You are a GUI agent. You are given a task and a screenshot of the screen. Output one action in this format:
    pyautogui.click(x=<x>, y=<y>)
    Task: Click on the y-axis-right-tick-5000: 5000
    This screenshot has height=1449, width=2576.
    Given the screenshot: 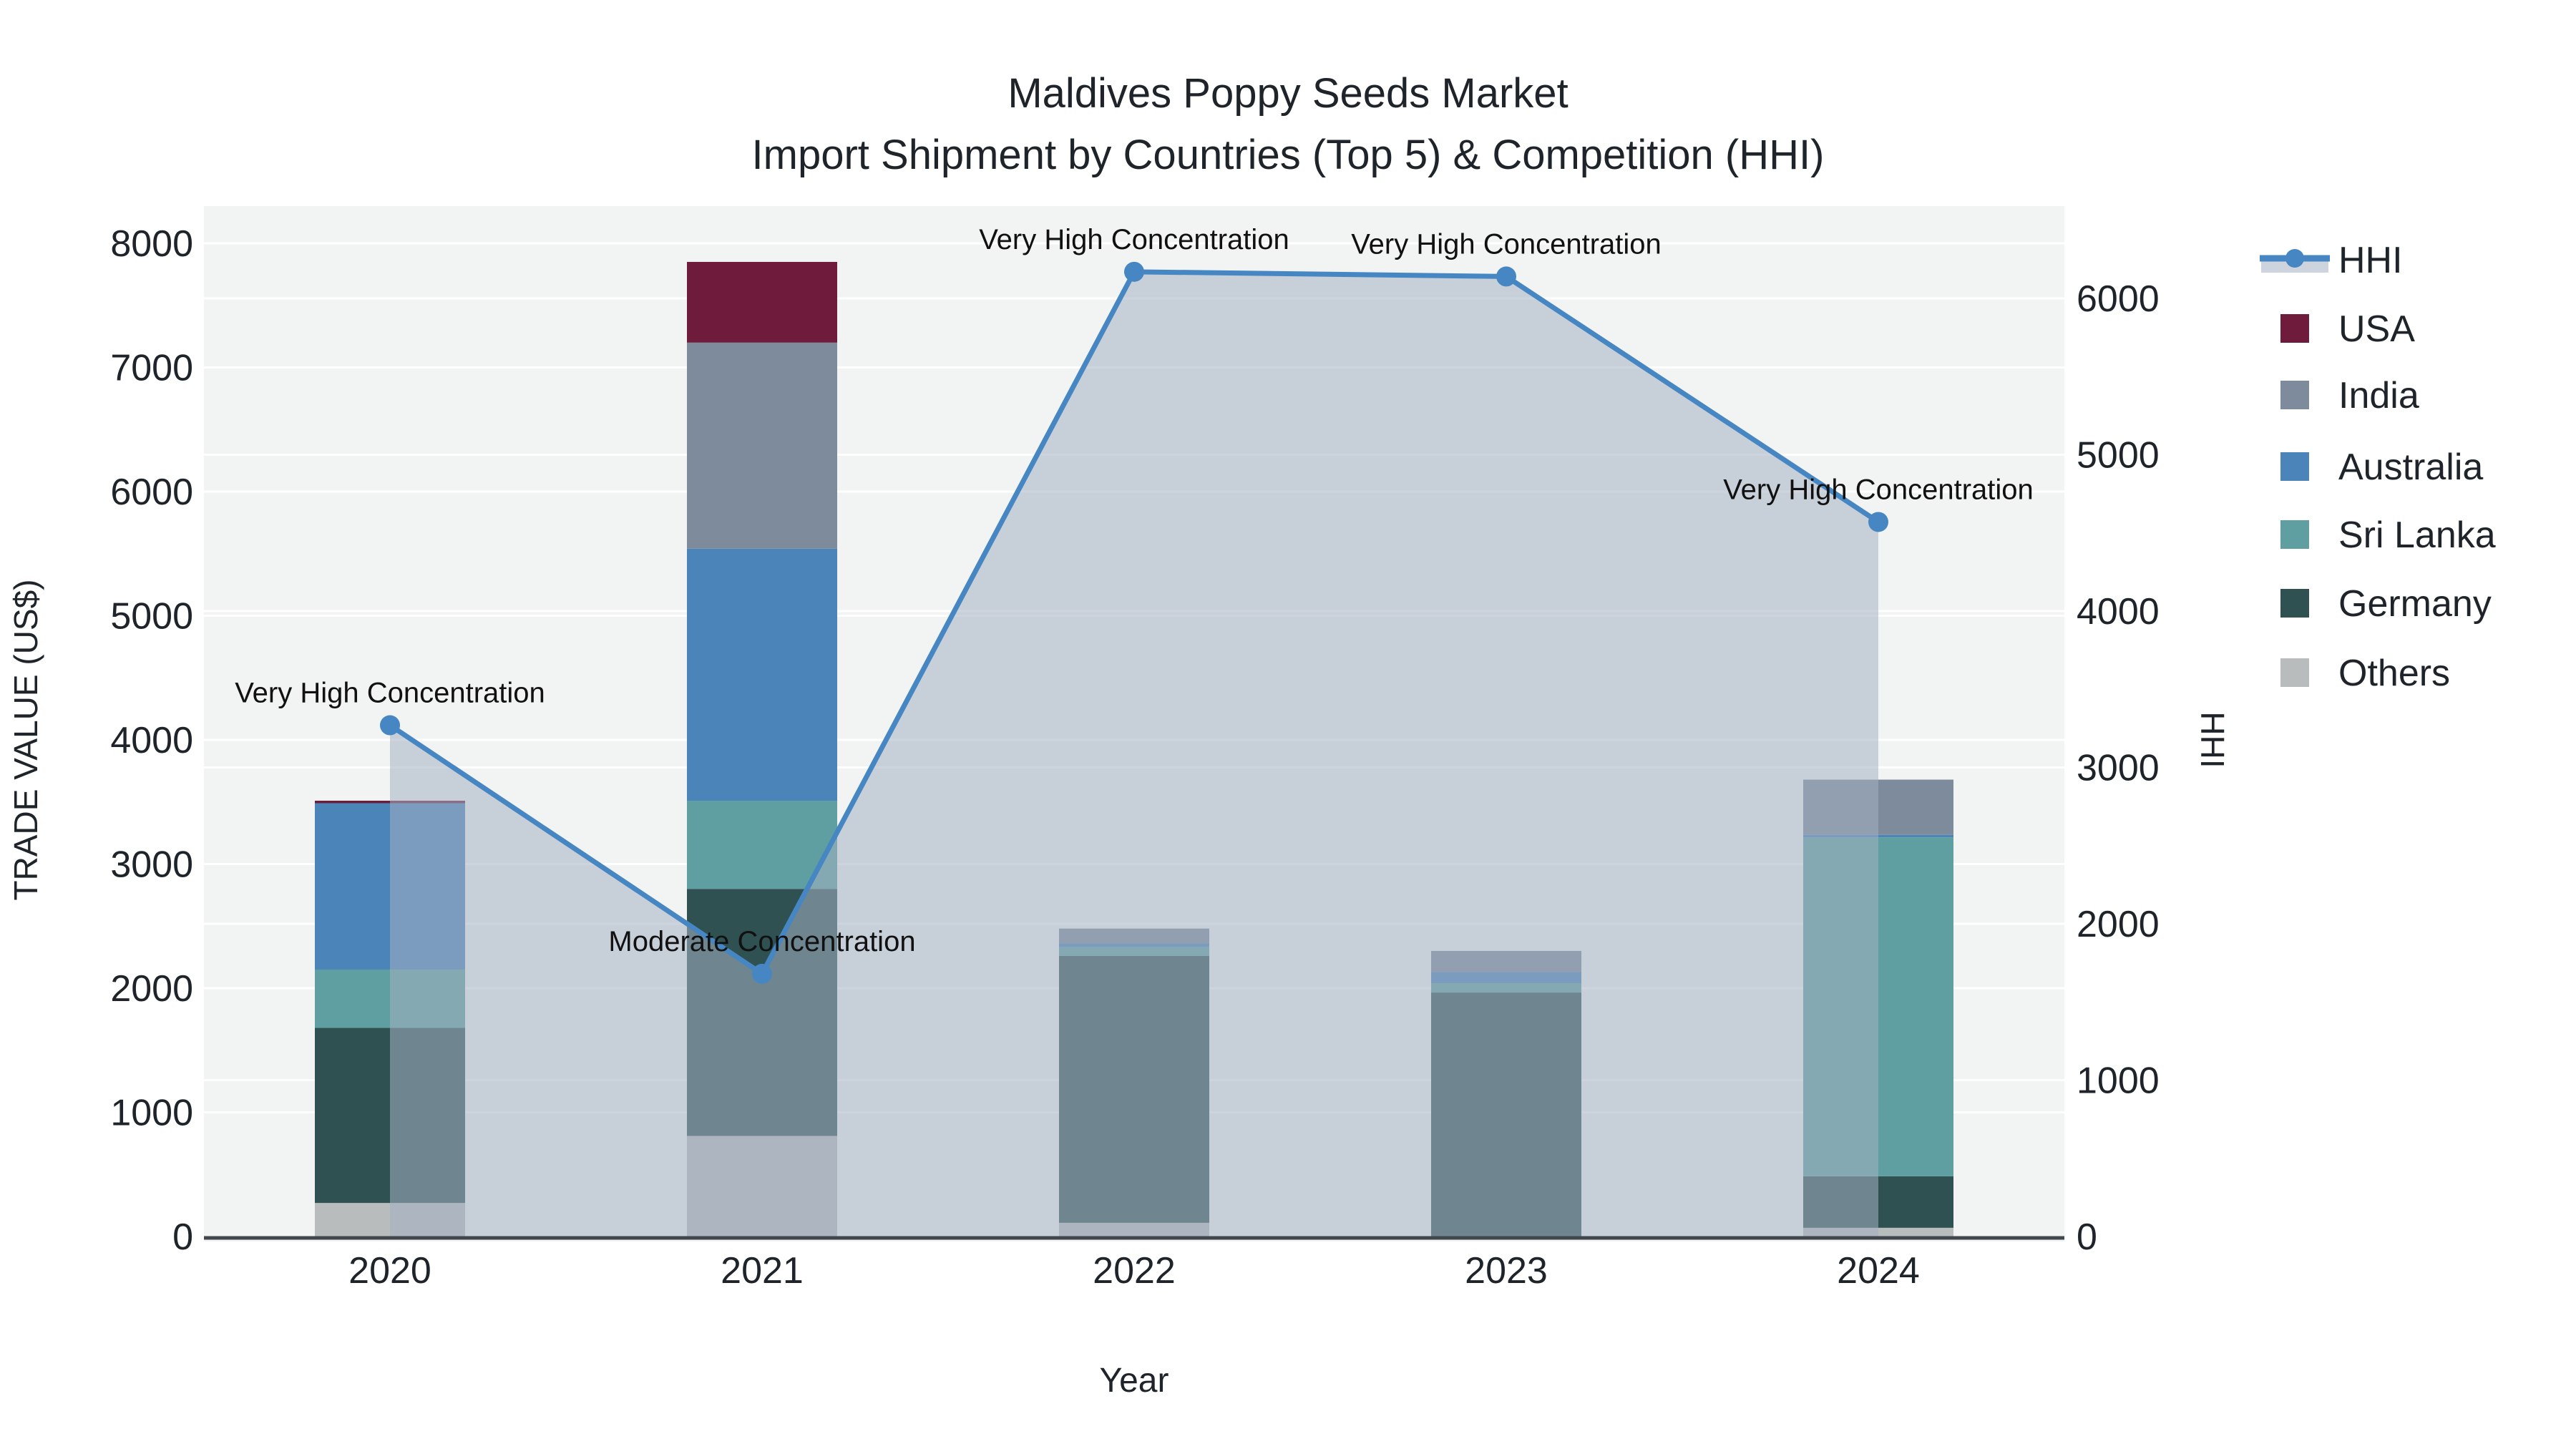 What is the action you would take?
    pyautogui.click(x=2118, y=456)
    